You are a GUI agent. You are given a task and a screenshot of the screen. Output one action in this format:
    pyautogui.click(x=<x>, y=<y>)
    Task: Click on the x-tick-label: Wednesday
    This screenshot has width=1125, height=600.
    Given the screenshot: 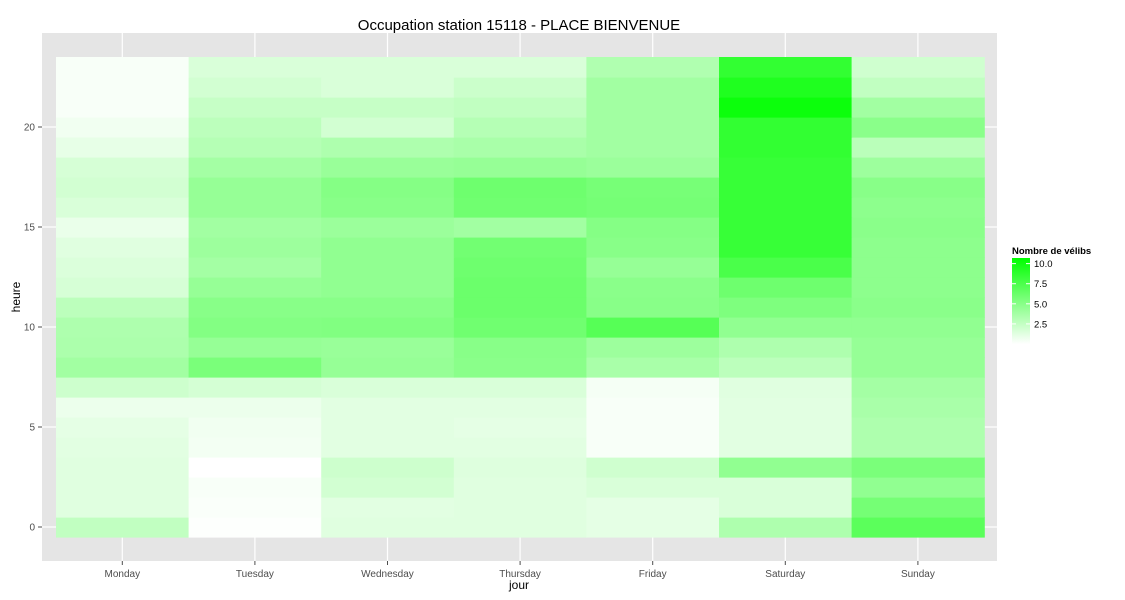 What is the action you would take?
    pyautogui.click(x=387, y=574)
    